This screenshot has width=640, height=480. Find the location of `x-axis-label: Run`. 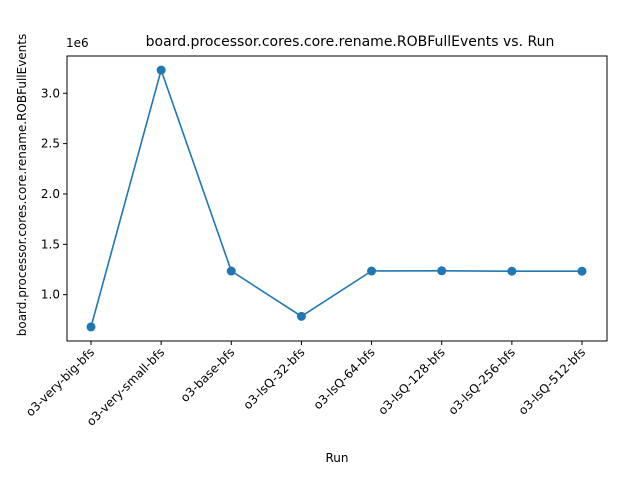

x-axis-label: Run is located at coordinates (336, 458).